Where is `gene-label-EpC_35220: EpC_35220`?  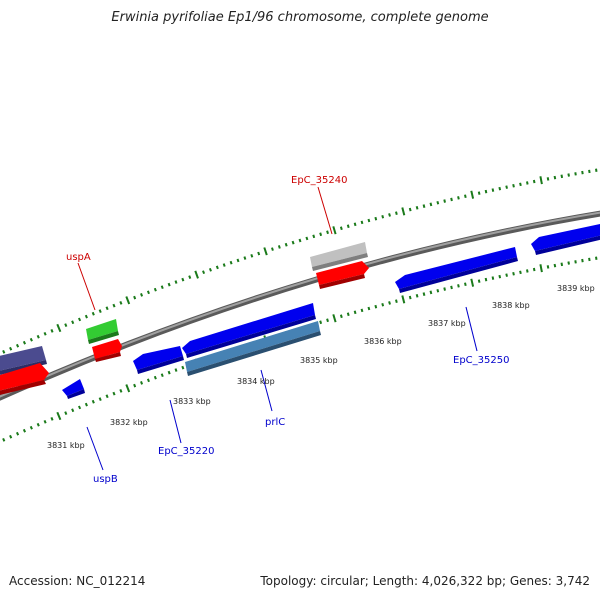 gene-label-EpC_35220: EpC_35220 is located at coordinates (186, 451).